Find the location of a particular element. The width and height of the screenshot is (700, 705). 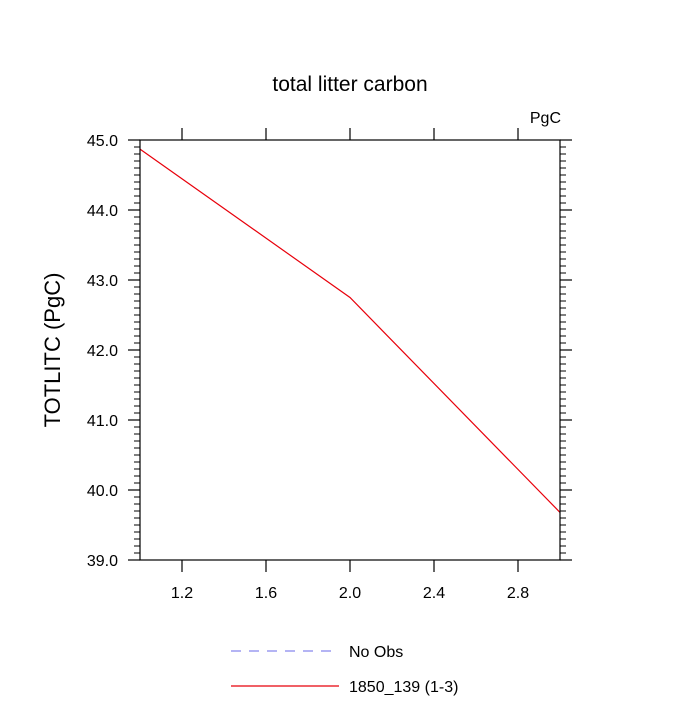

y-tick-label: 44.0 is located at coordinates (102, 211).